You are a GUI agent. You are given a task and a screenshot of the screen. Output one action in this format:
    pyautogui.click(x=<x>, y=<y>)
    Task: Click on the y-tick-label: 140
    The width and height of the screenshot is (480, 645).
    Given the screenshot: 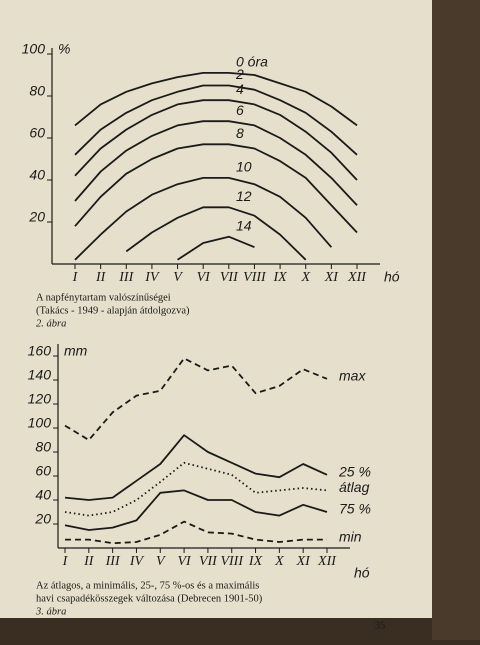 What is the action you would take?
    pyautogui.click(x=40, y=375)
    